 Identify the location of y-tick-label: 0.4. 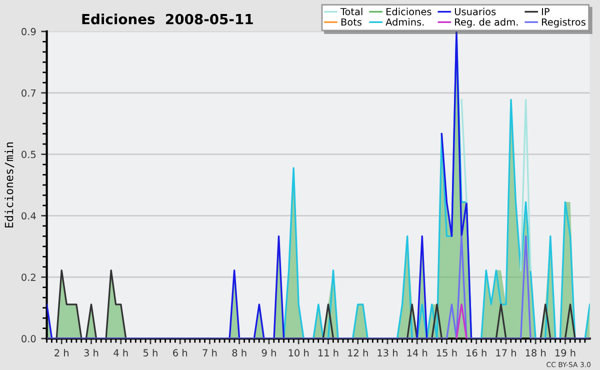
(29, 216).